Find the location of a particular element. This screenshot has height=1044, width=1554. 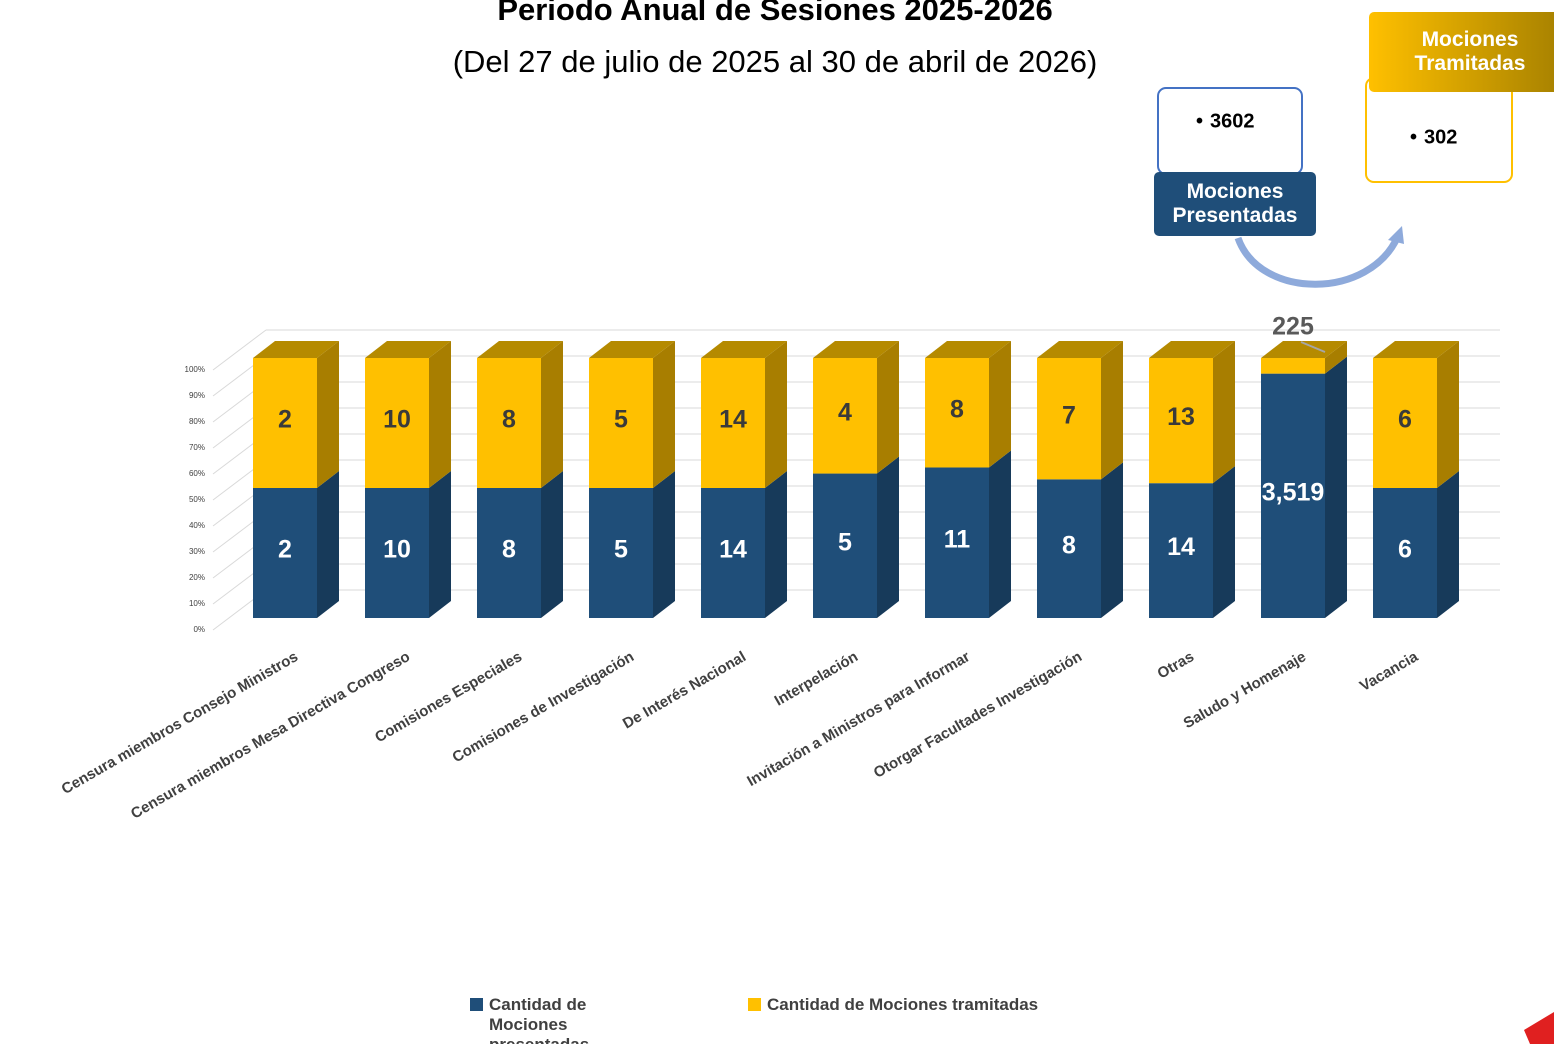

y-tick-label: 0% is located at coordinates (199, 629).